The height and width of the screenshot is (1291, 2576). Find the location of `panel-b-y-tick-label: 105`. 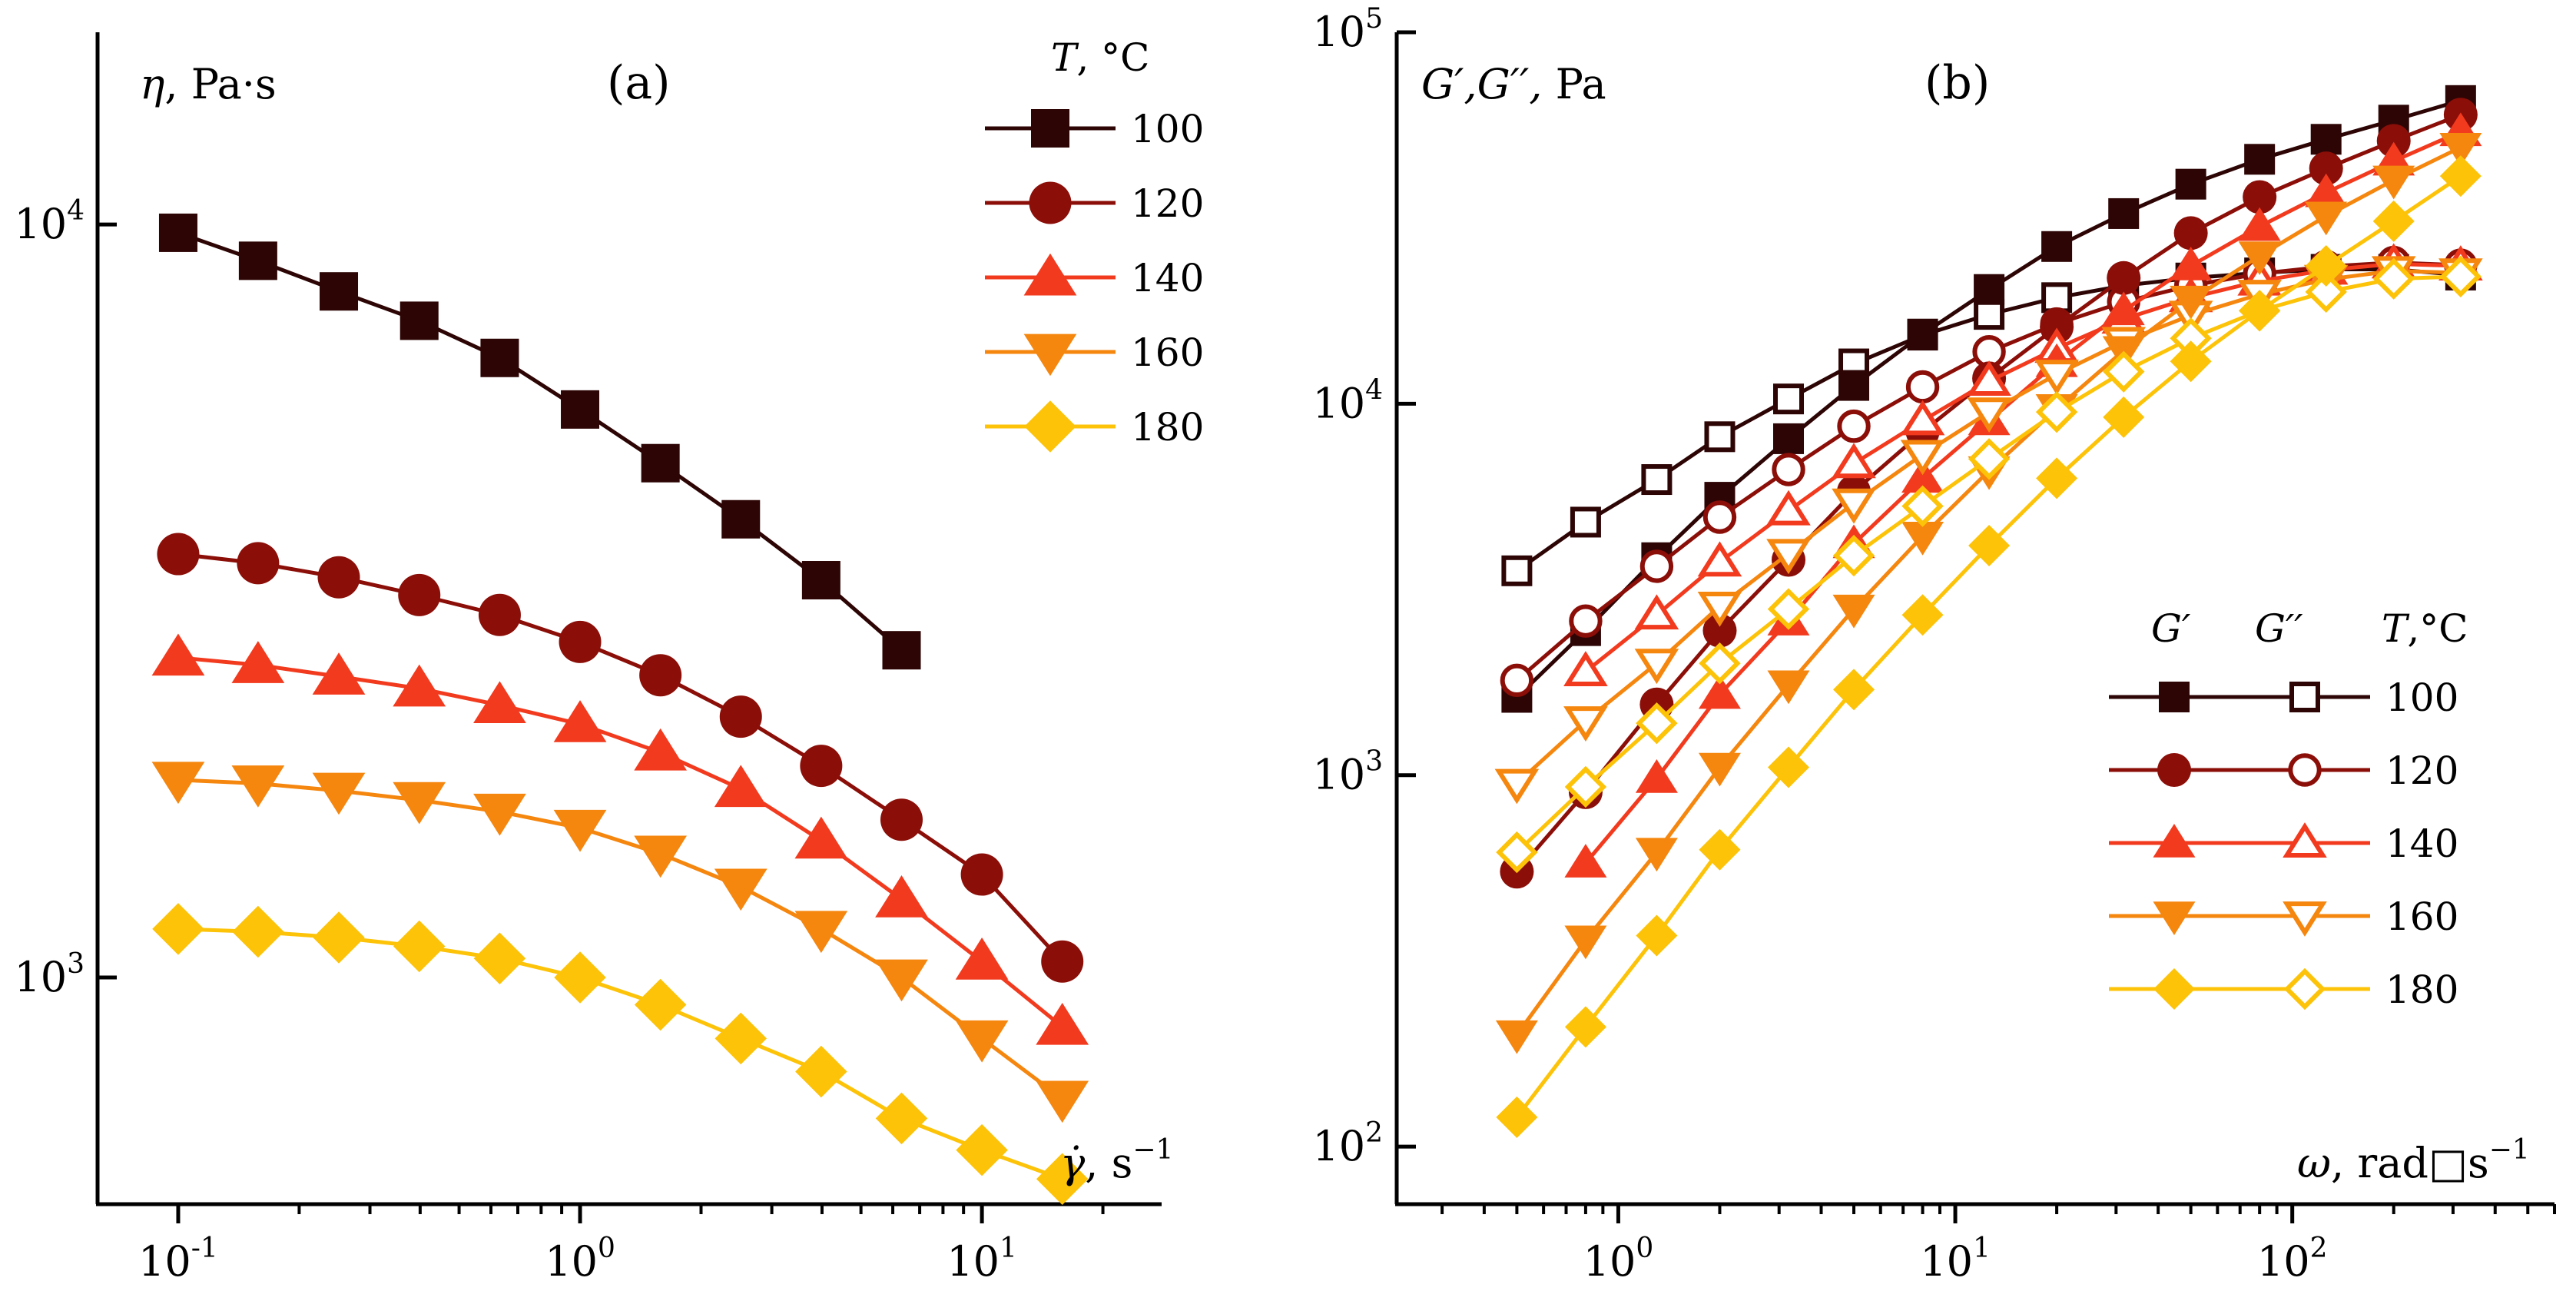

panel-b-y-tick-label: 105 is located at coordinates (1347, 29).